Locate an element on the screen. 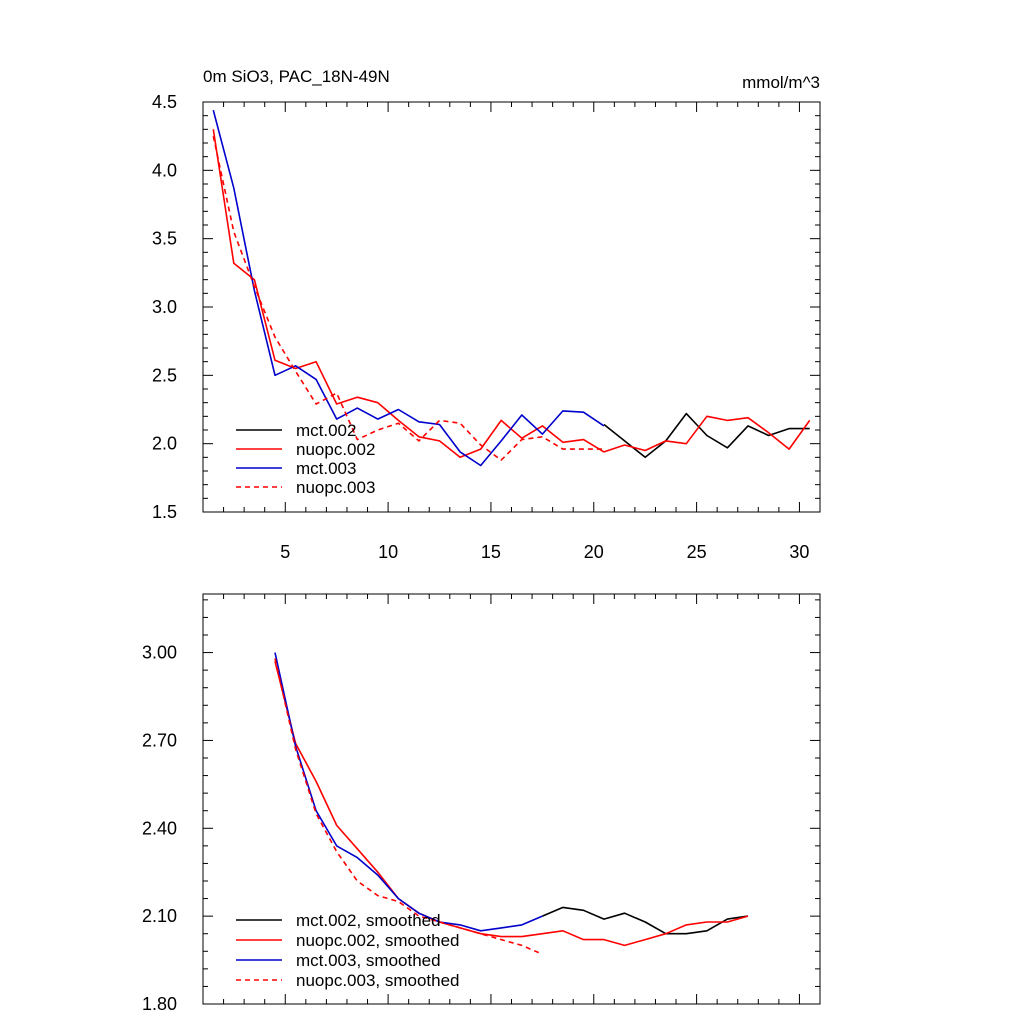 The height and width of the screenshot is (1024, 1024). y-tick-label: 3.00 is located at coordinates (159, 653).